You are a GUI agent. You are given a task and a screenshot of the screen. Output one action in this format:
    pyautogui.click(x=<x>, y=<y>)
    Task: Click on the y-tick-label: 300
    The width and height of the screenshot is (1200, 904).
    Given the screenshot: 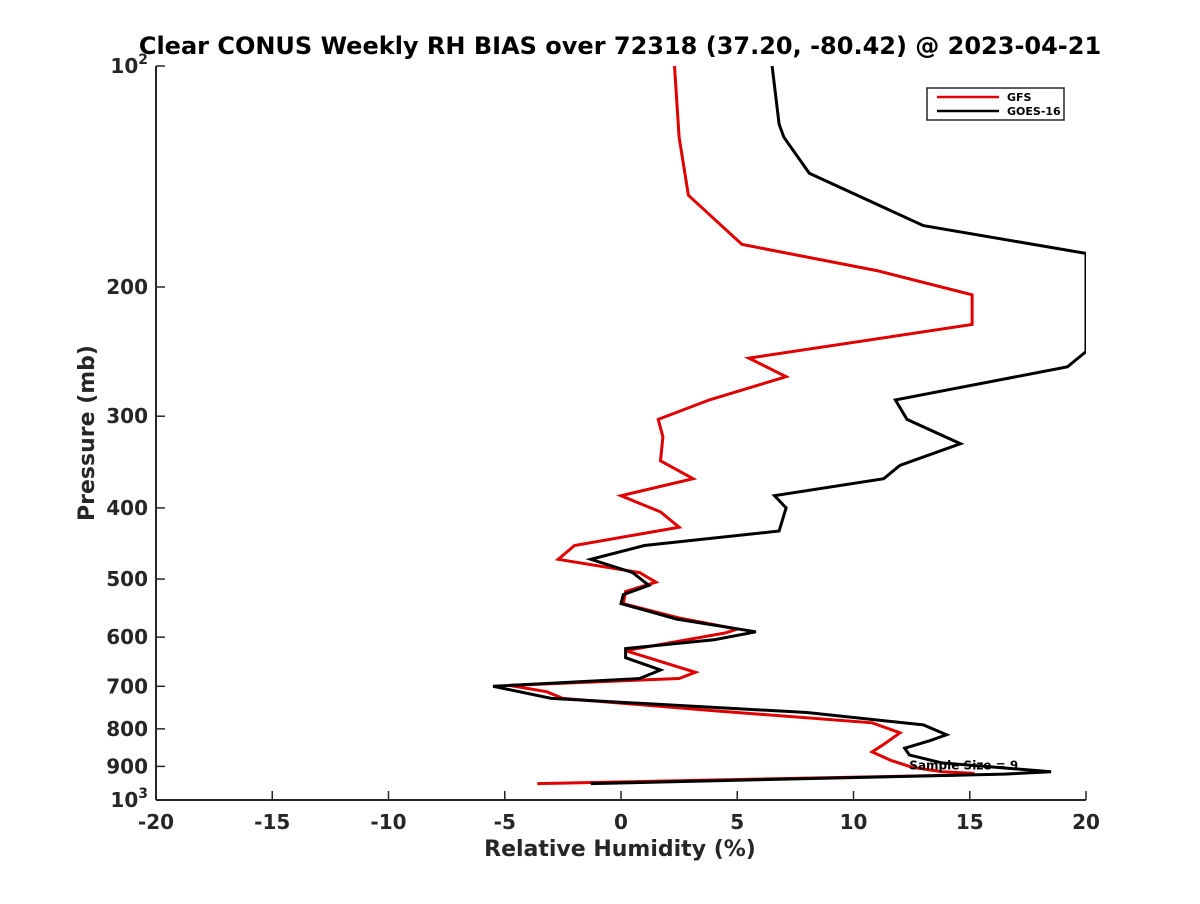 What is the action you would take?
    pyautogui.click(x=127, y=416)
    